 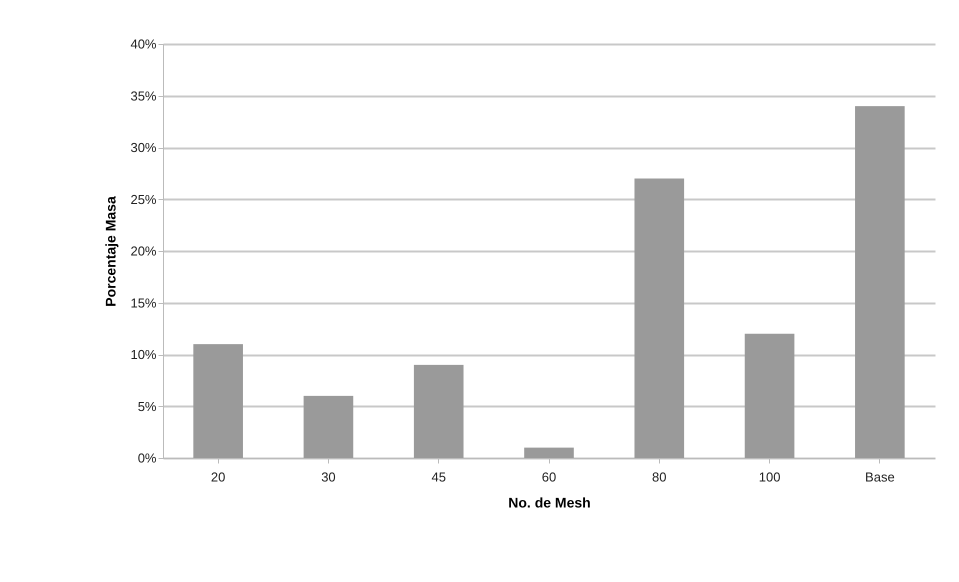 What do you see at coordinates (143, 96) in the screenshot?
I see `y-tick-label: 35%` at bounding box center [143, 96].